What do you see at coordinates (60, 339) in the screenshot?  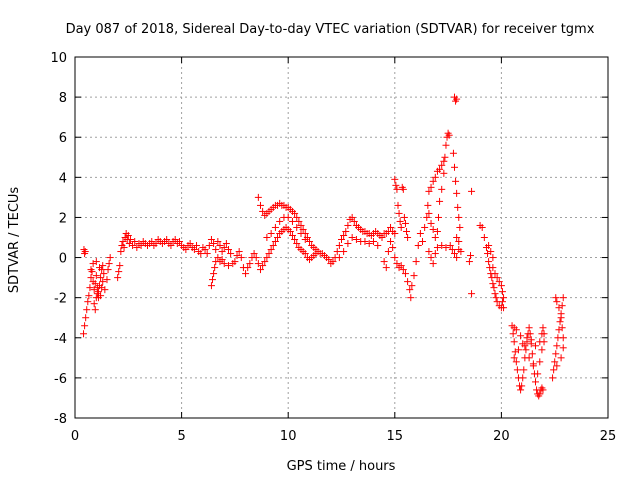 I see `y-tick-label: -4` at bounding box center [60, 339].